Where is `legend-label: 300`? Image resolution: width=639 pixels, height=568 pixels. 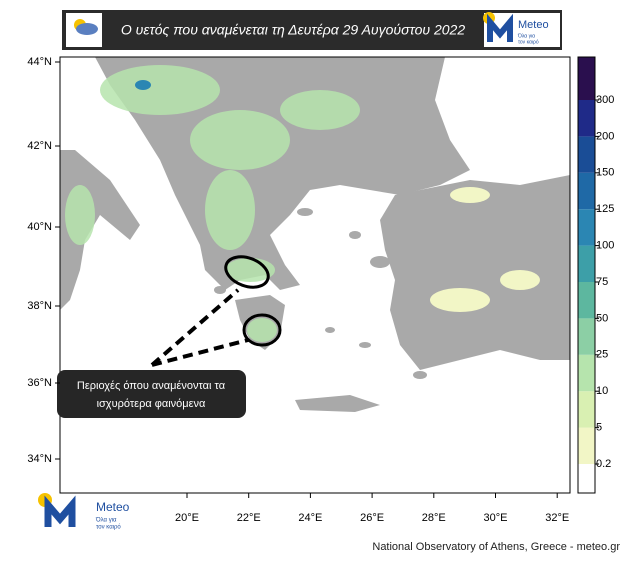
legend-label: 300 is located at coordinates (605, 100).